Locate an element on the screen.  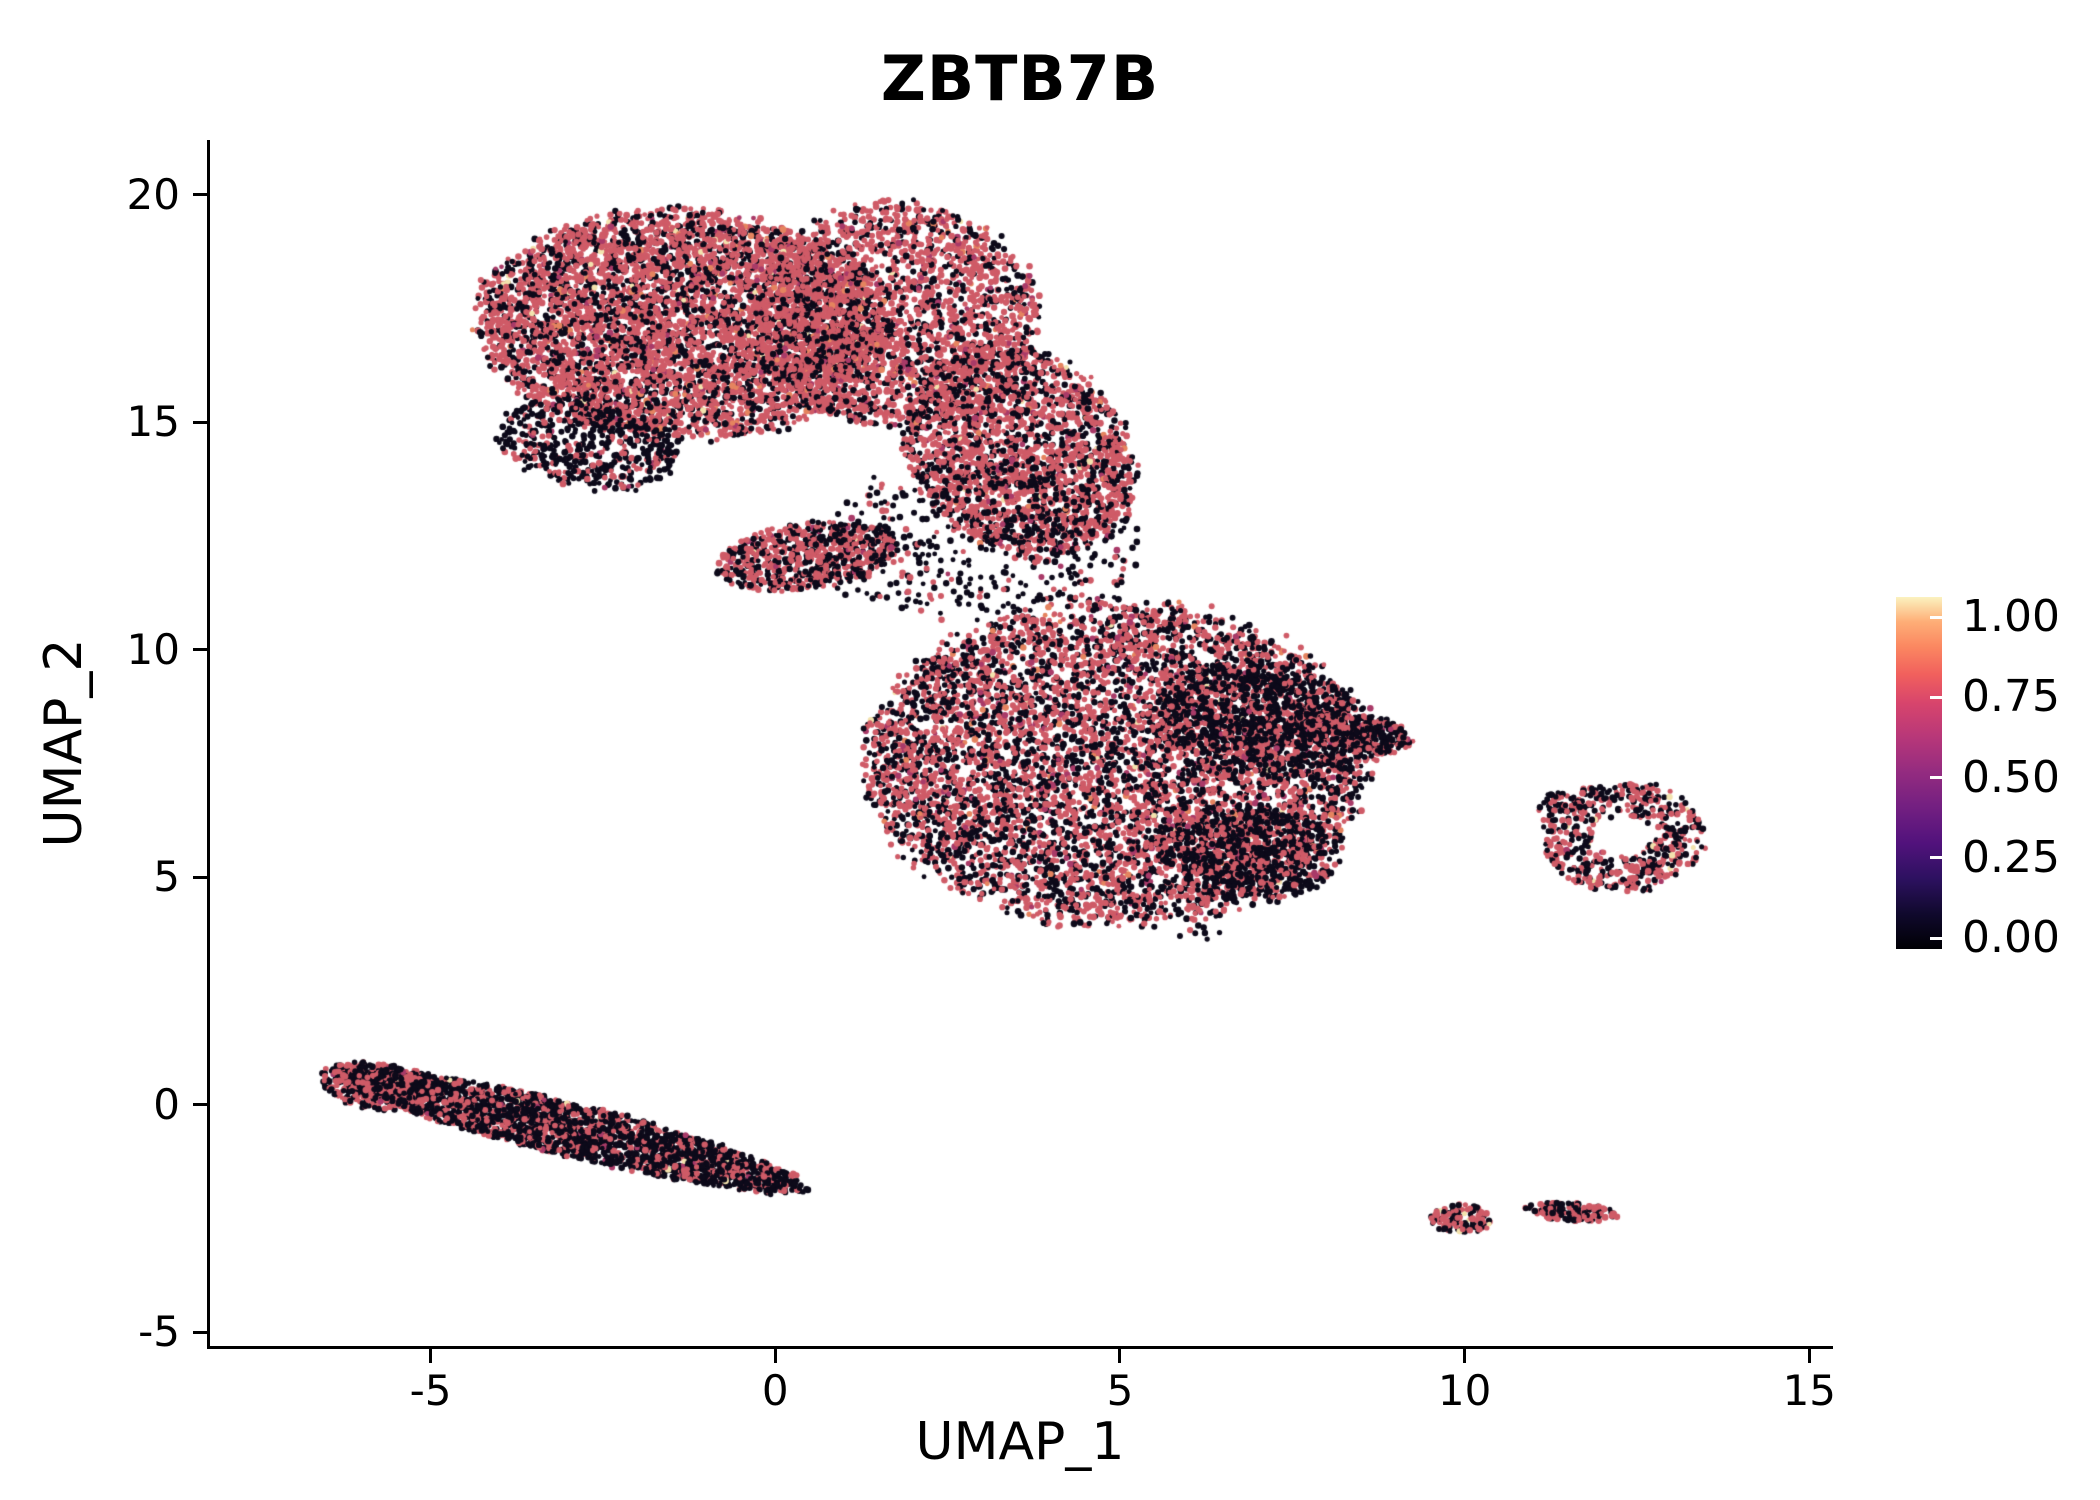
y-tick-label: 20 is located at coordinates (153, 194).